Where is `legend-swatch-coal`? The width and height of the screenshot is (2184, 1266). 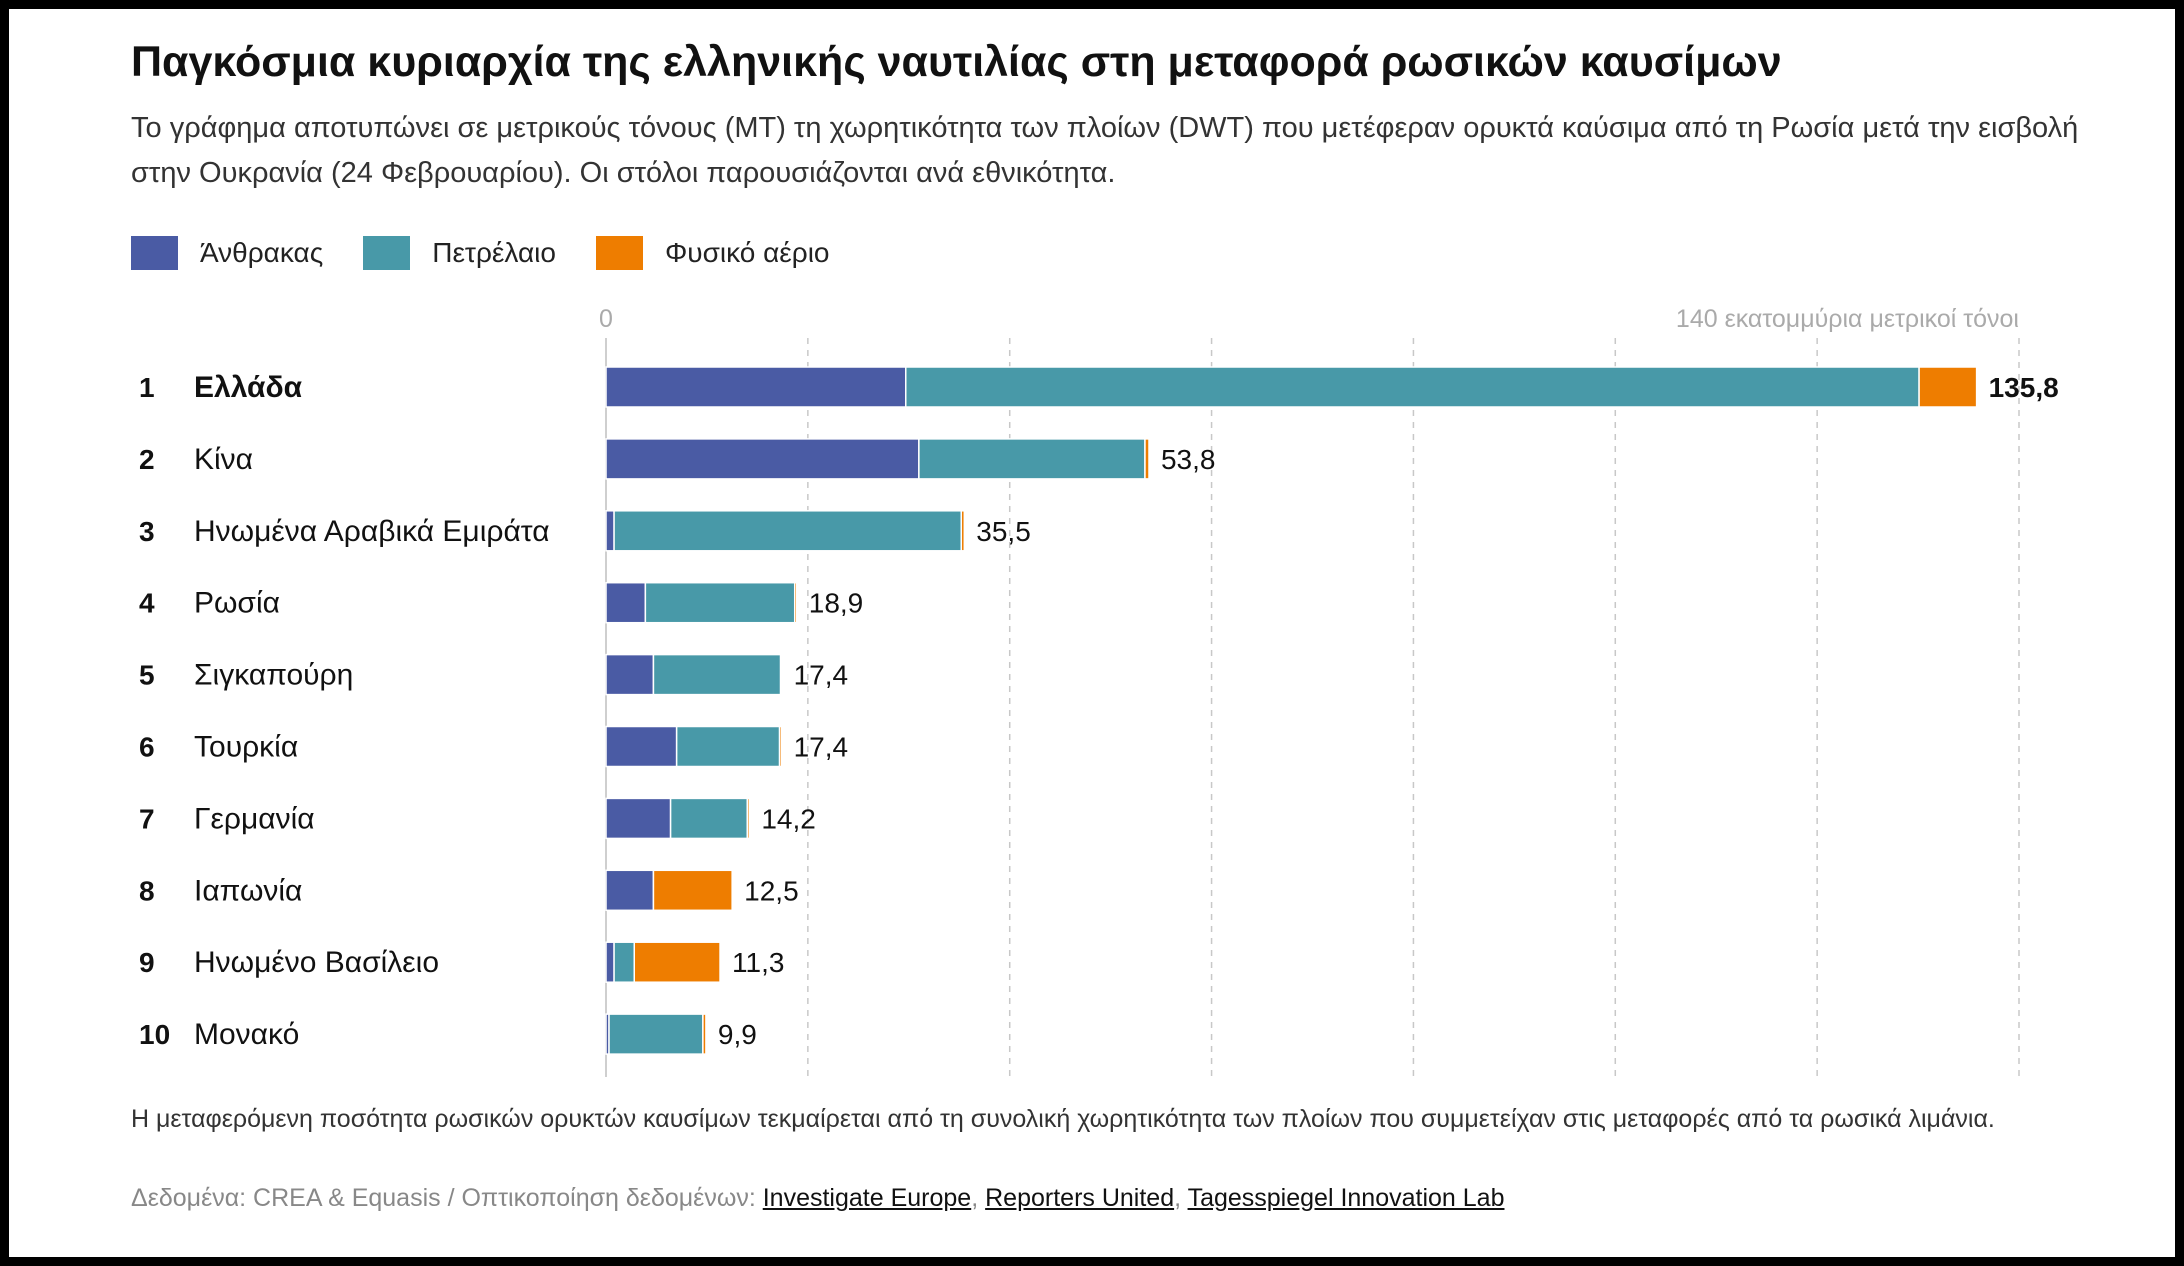
legend-swatch-coal is located at coordinates (154, 253).